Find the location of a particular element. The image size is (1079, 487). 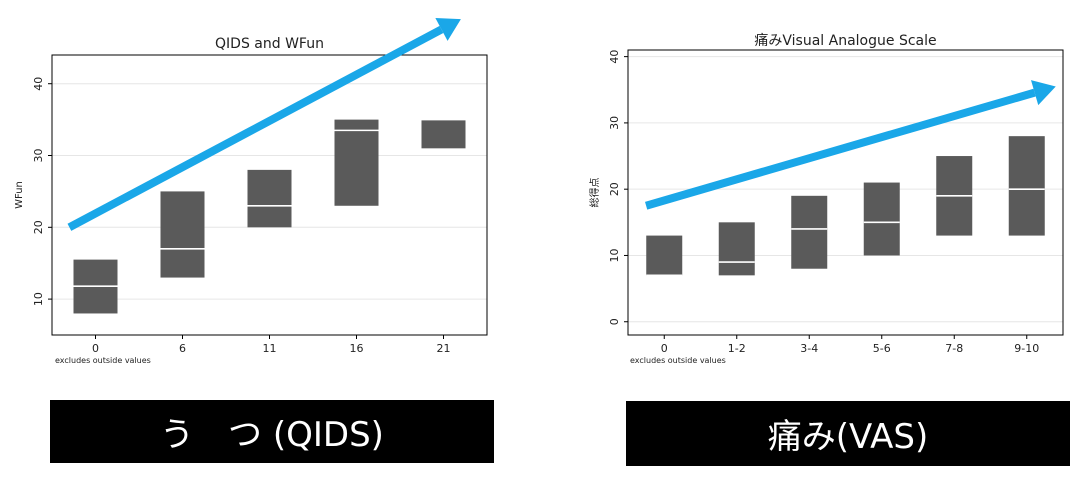

banner-pain-vas: 痛み(VAS) is located at coordinates (848, 433).